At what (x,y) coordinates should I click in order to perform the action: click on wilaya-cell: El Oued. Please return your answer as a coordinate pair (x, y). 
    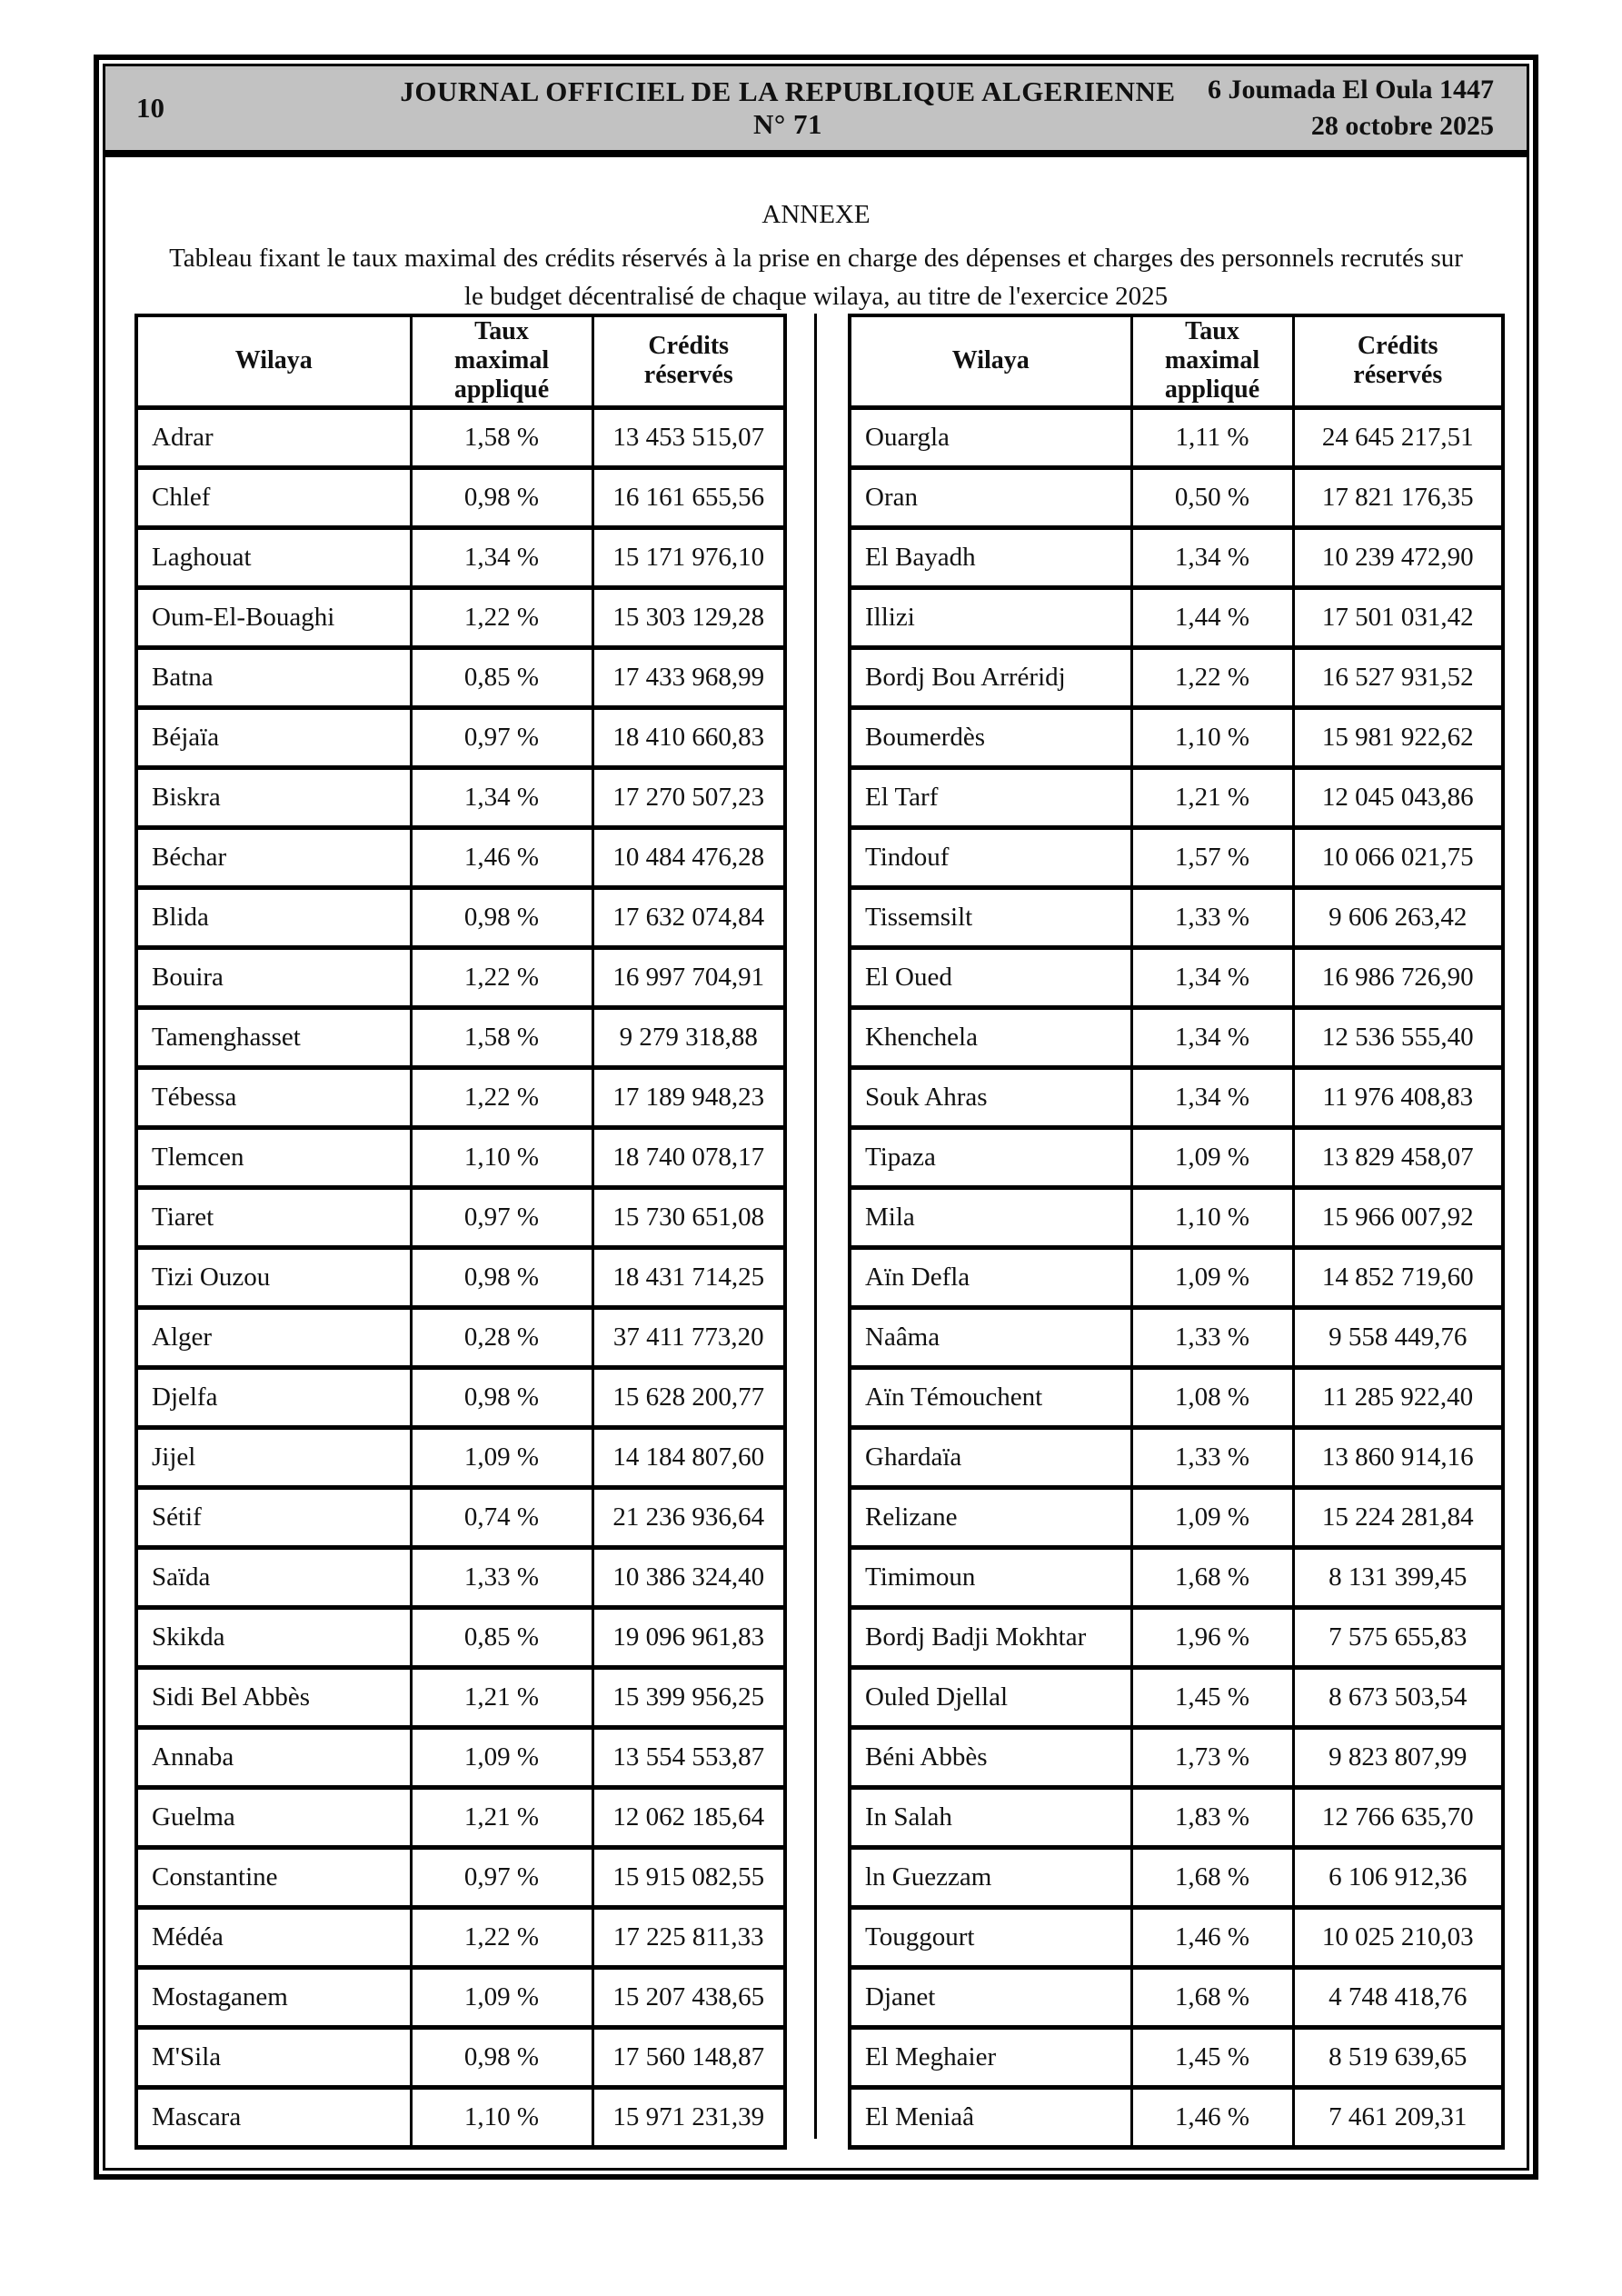
    Looking at the image, I should click on (990, 977).